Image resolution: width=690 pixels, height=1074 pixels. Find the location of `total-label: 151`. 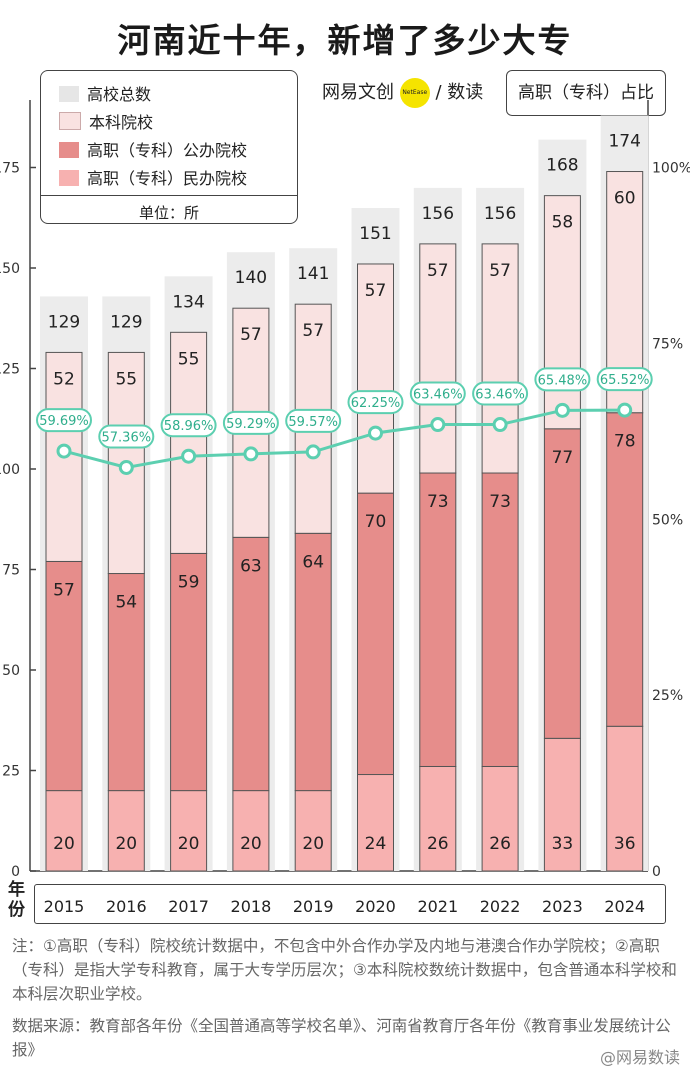

total-label: 151 is located at coordinates (375, 234).